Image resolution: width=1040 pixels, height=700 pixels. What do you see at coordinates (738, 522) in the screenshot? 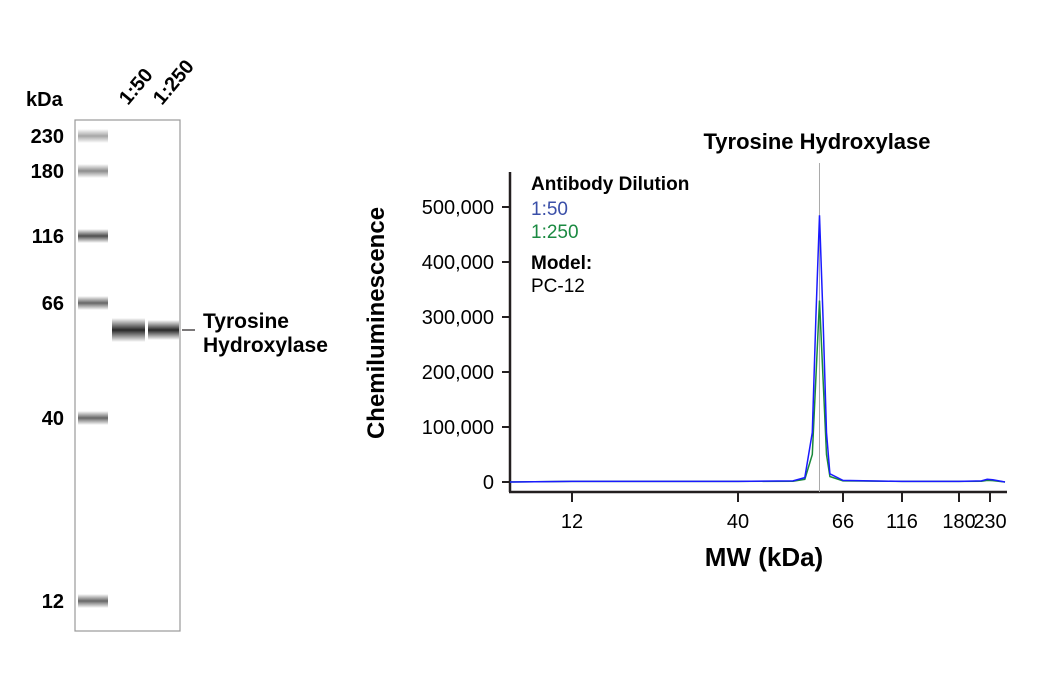
I see `x-tick-label: 40` at bounding box center [738, 522].